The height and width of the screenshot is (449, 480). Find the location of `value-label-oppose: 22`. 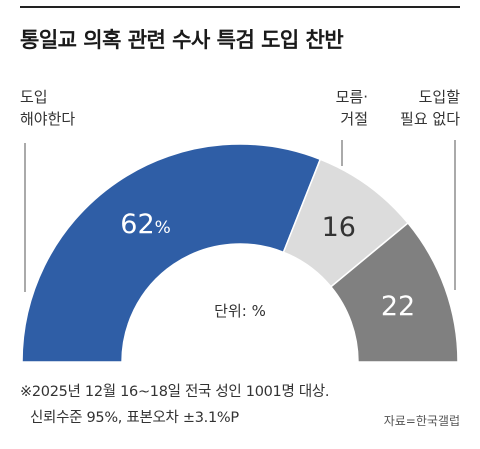

value-label-oppose: 22 is located at coordinates (398, 306).